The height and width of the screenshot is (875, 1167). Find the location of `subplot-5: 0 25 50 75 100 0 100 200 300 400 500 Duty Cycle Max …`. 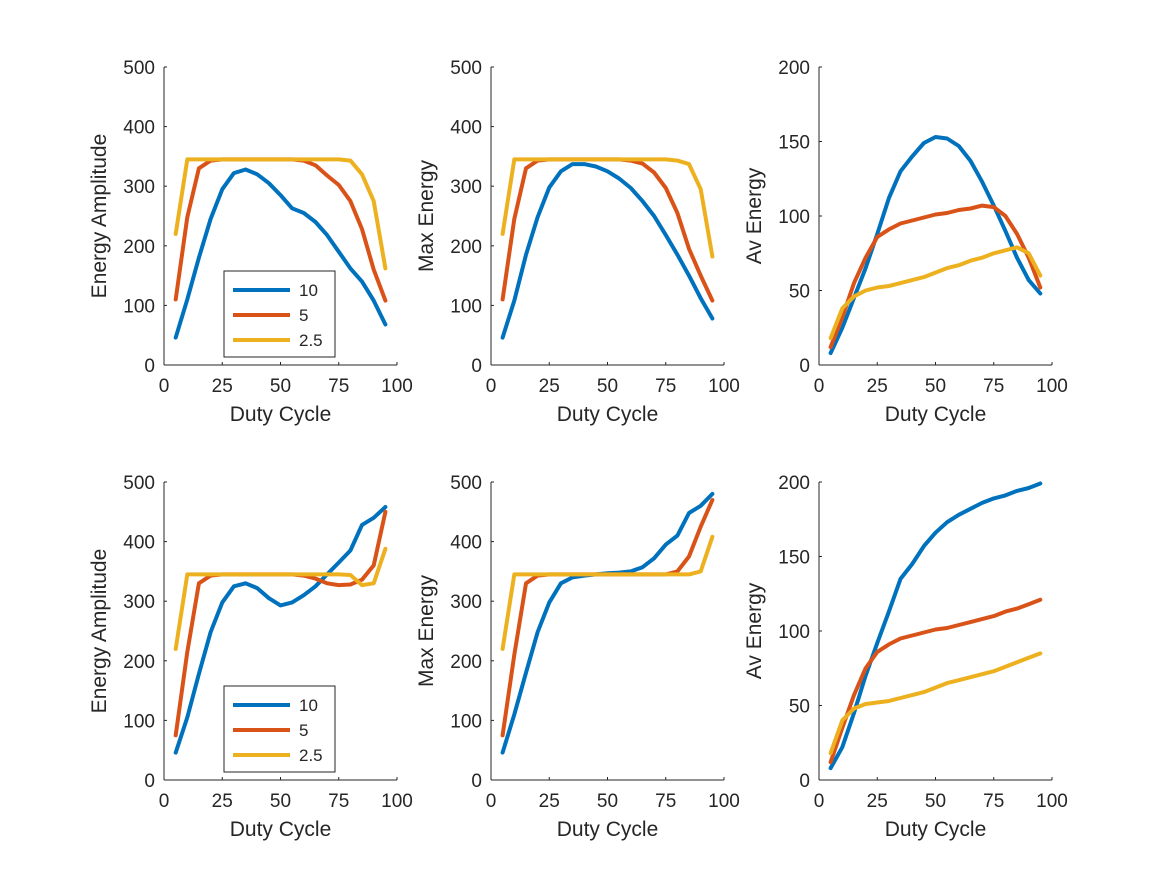

subplot-5: 0 25 50 75 100 0 100 200 300 400 500 Duty Cycle Max … is located at coordinates (577, 657).